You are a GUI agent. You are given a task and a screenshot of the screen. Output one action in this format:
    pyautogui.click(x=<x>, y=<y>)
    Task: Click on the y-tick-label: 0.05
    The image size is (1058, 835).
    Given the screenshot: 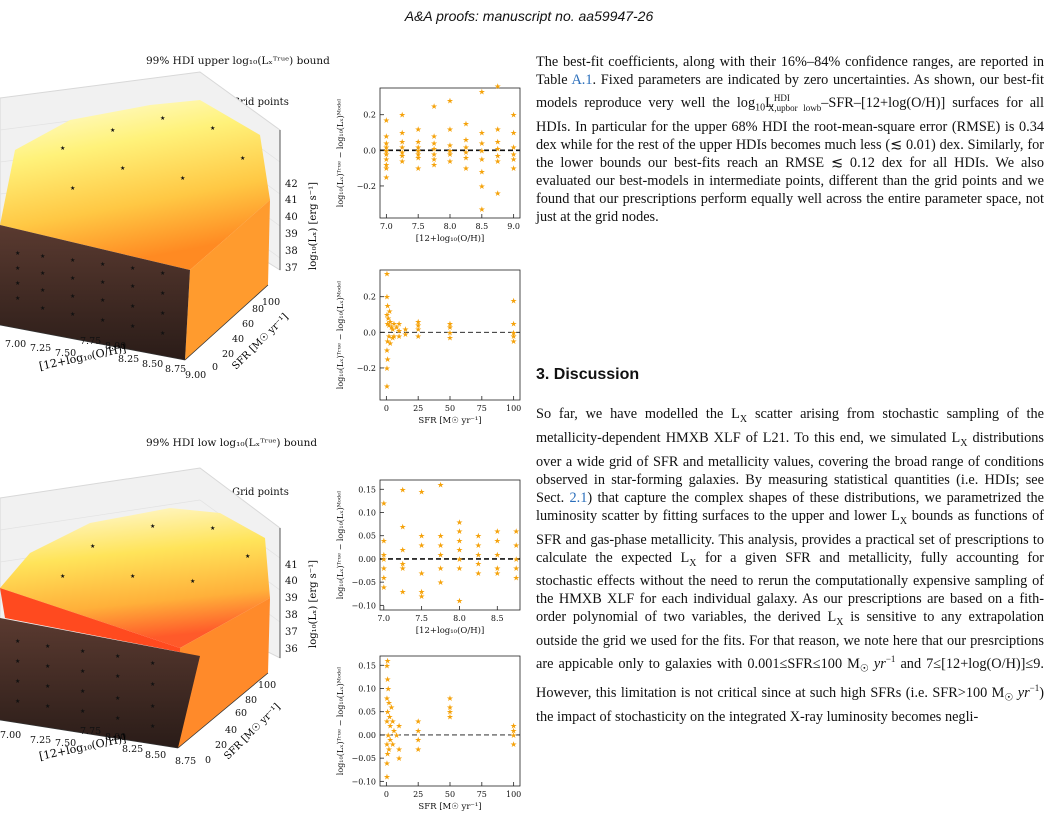 What is the action you would take?
    pyautogui.click(x=367, y=712)
    